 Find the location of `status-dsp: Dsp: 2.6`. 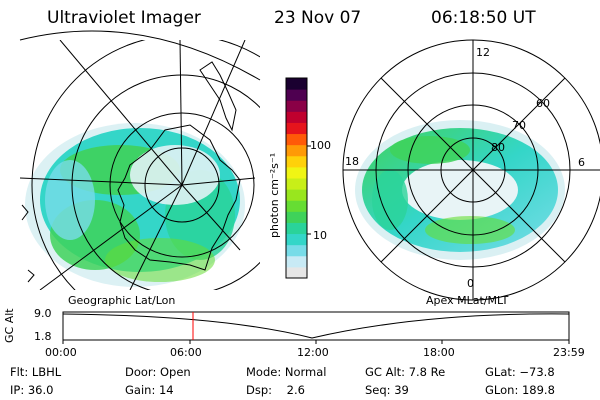

status-dsp: Dsp: 2.6 is located at coordinates (275, 390).